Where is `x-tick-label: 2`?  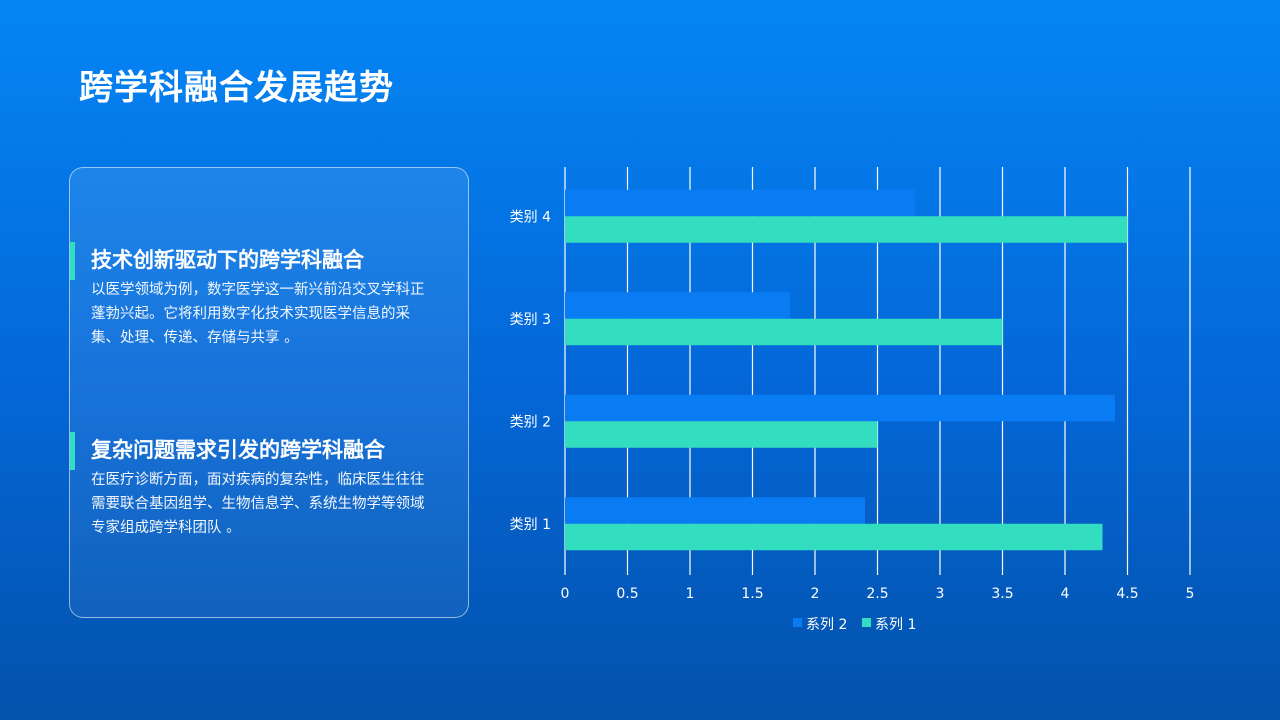 x-tick-label: 2 is located at coordinates (815, 594).